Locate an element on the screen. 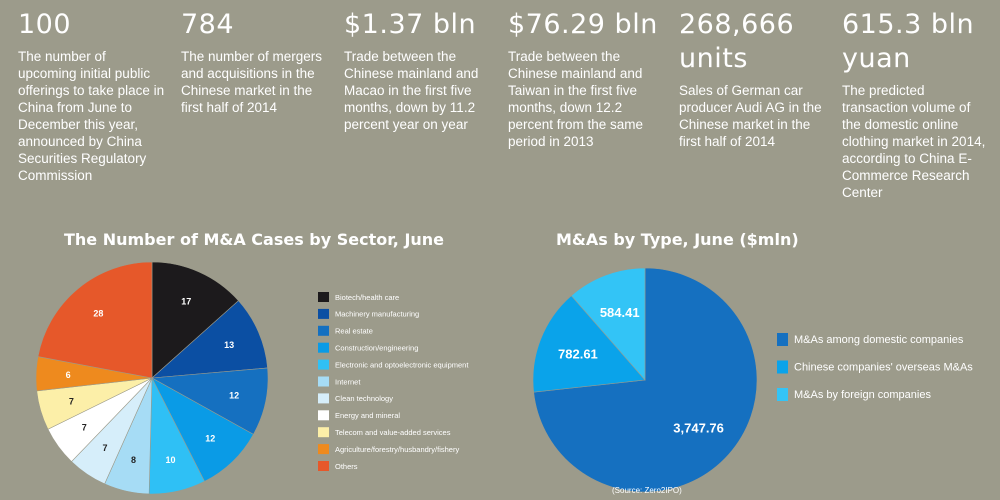  source-note: (Source: Zero2IPO) is located at coordinates (647, 490).